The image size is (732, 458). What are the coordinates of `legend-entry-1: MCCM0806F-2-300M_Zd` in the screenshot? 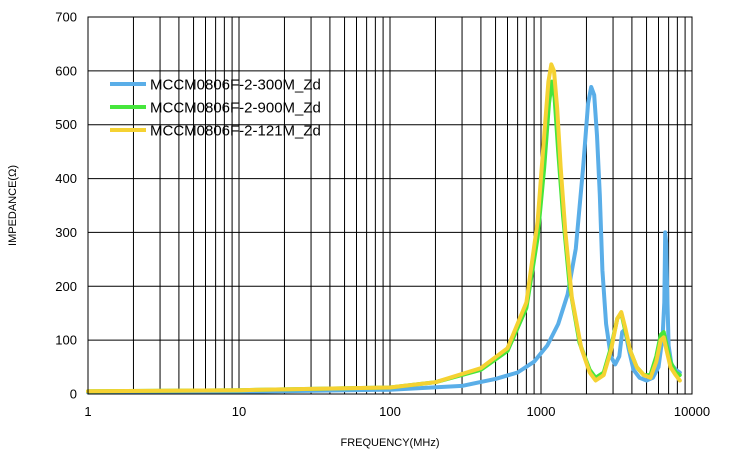 It's located at (215, 85).